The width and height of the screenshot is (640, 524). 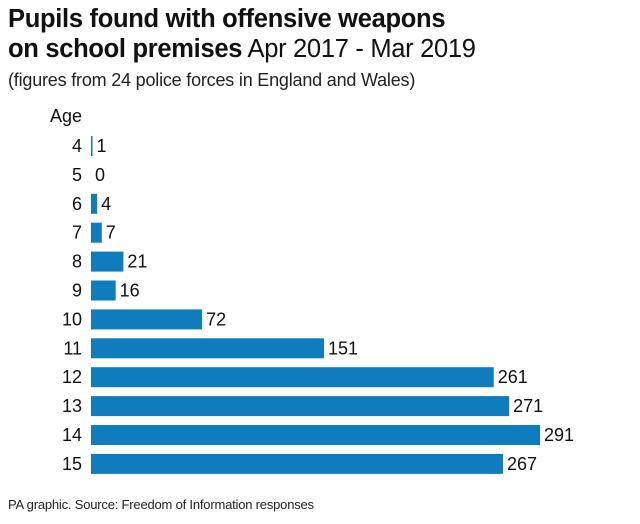 What do you see at coordinates (72, 406) in the screenshot?
I see `category-label-age-13: 13` at bounding box center [72, 406].